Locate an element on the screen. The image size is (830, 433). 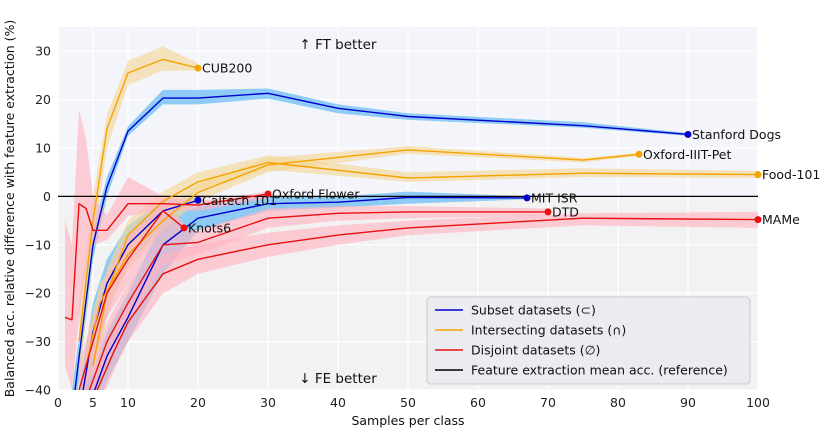
x-tick-70: 70 is located at coordinates (548, 402).